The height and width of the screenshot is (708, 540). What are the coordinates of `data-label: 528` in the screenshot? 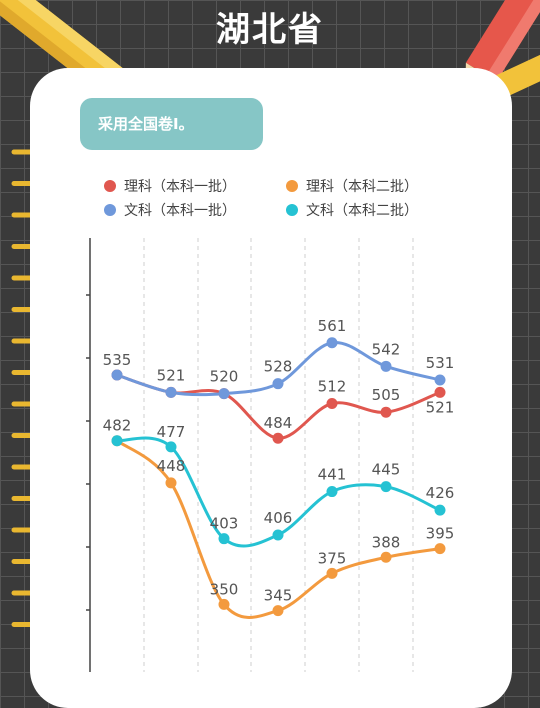 It's located at (278, 367).